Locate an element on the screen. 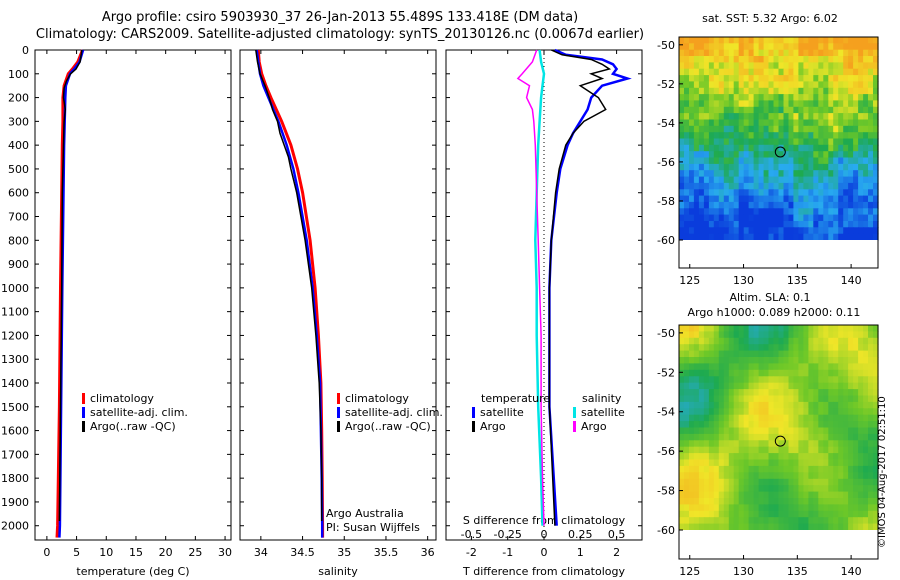 The image size is (900, 580). y-tick-label: 1500 is located at coordinates (15, 407).